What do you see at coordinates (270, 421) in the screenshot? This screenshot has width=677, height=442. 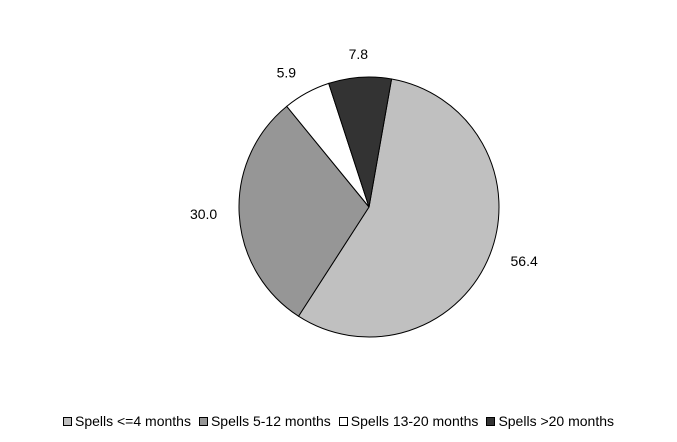 I see `legend-label-2: Spells 5-12 months` at bounding box center [270, 421].